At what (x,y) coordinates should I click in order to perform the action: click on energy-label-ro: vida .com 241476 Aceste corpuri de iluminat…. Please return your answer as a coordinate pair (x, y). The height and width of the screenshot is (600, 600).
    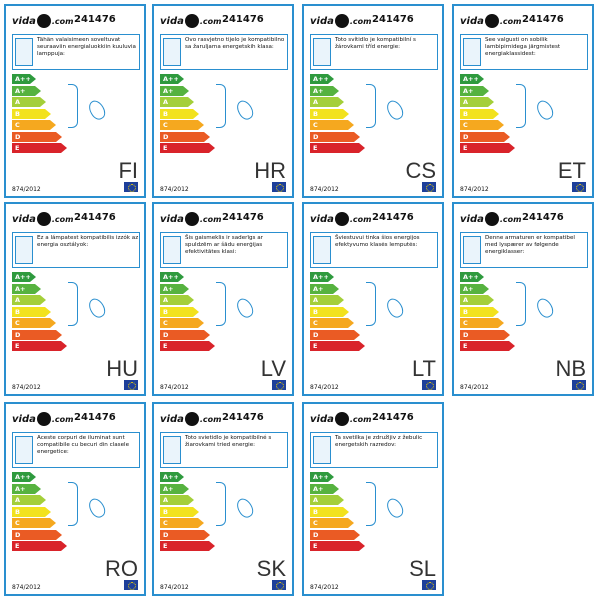
    Looking at the image, I should click on (75, 499).